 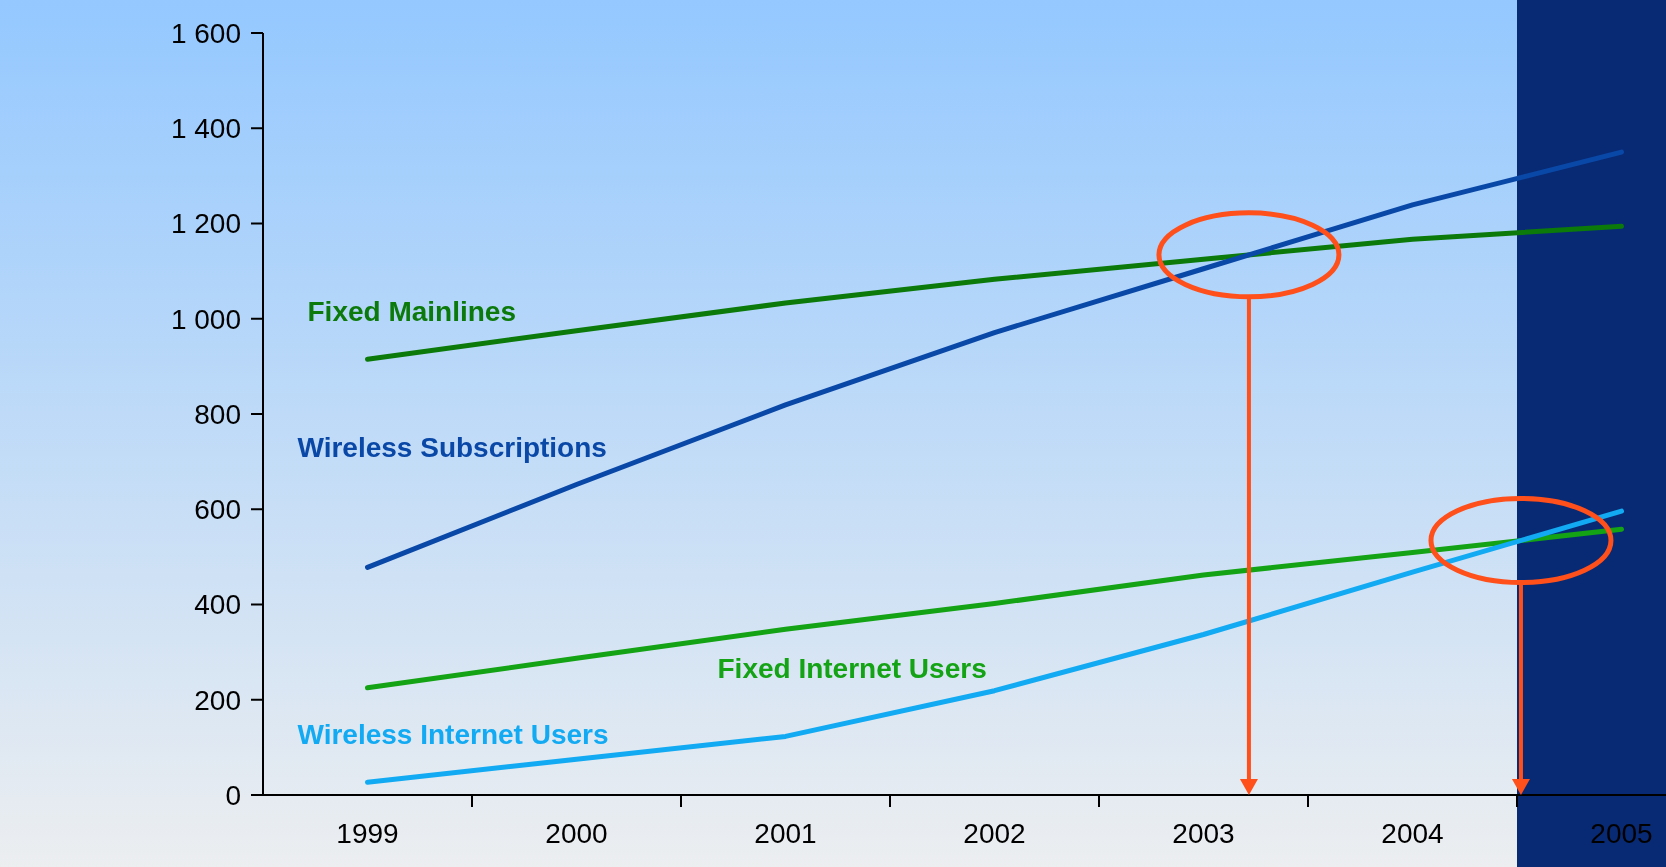 What do you see at coordinates (233, 795) in the screenshot?
I see `y-tick-label: 0` at bounding box center [233, 795].